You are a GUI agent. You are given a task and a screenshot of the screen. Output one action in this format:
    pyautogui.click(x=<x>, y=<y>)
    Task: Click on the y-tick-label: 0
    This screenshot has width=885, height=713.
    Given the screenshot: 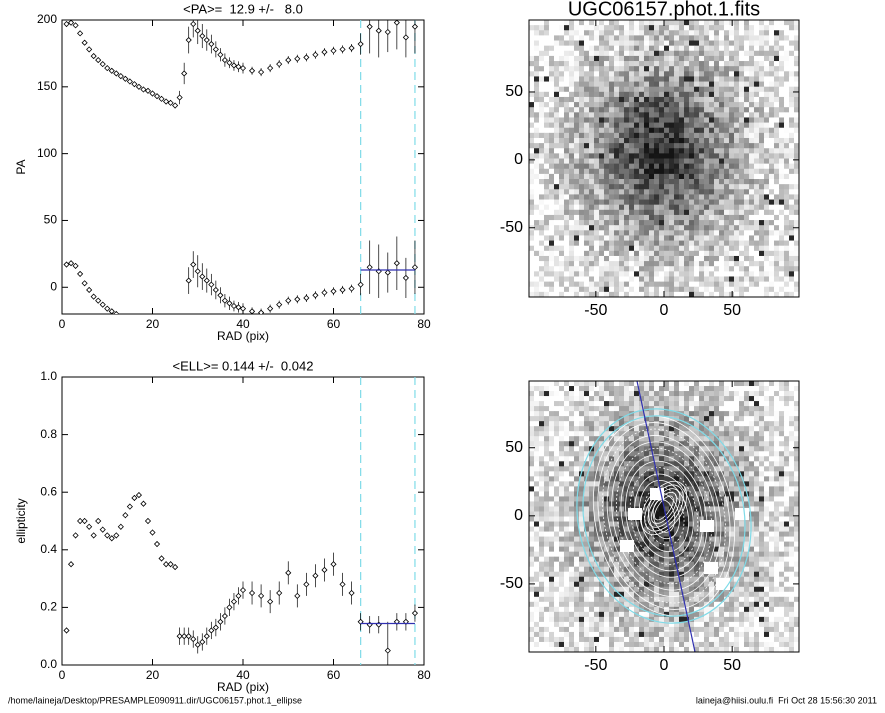 What is the action you would take?
    pyautogui.click(x=518, y=159)
    